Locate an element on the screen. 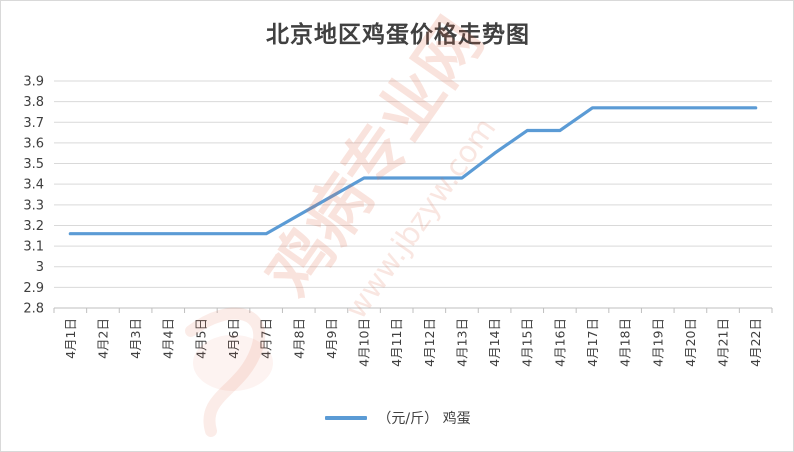  x-tick-label: 4月7日 is located at coordinates (266, 338).